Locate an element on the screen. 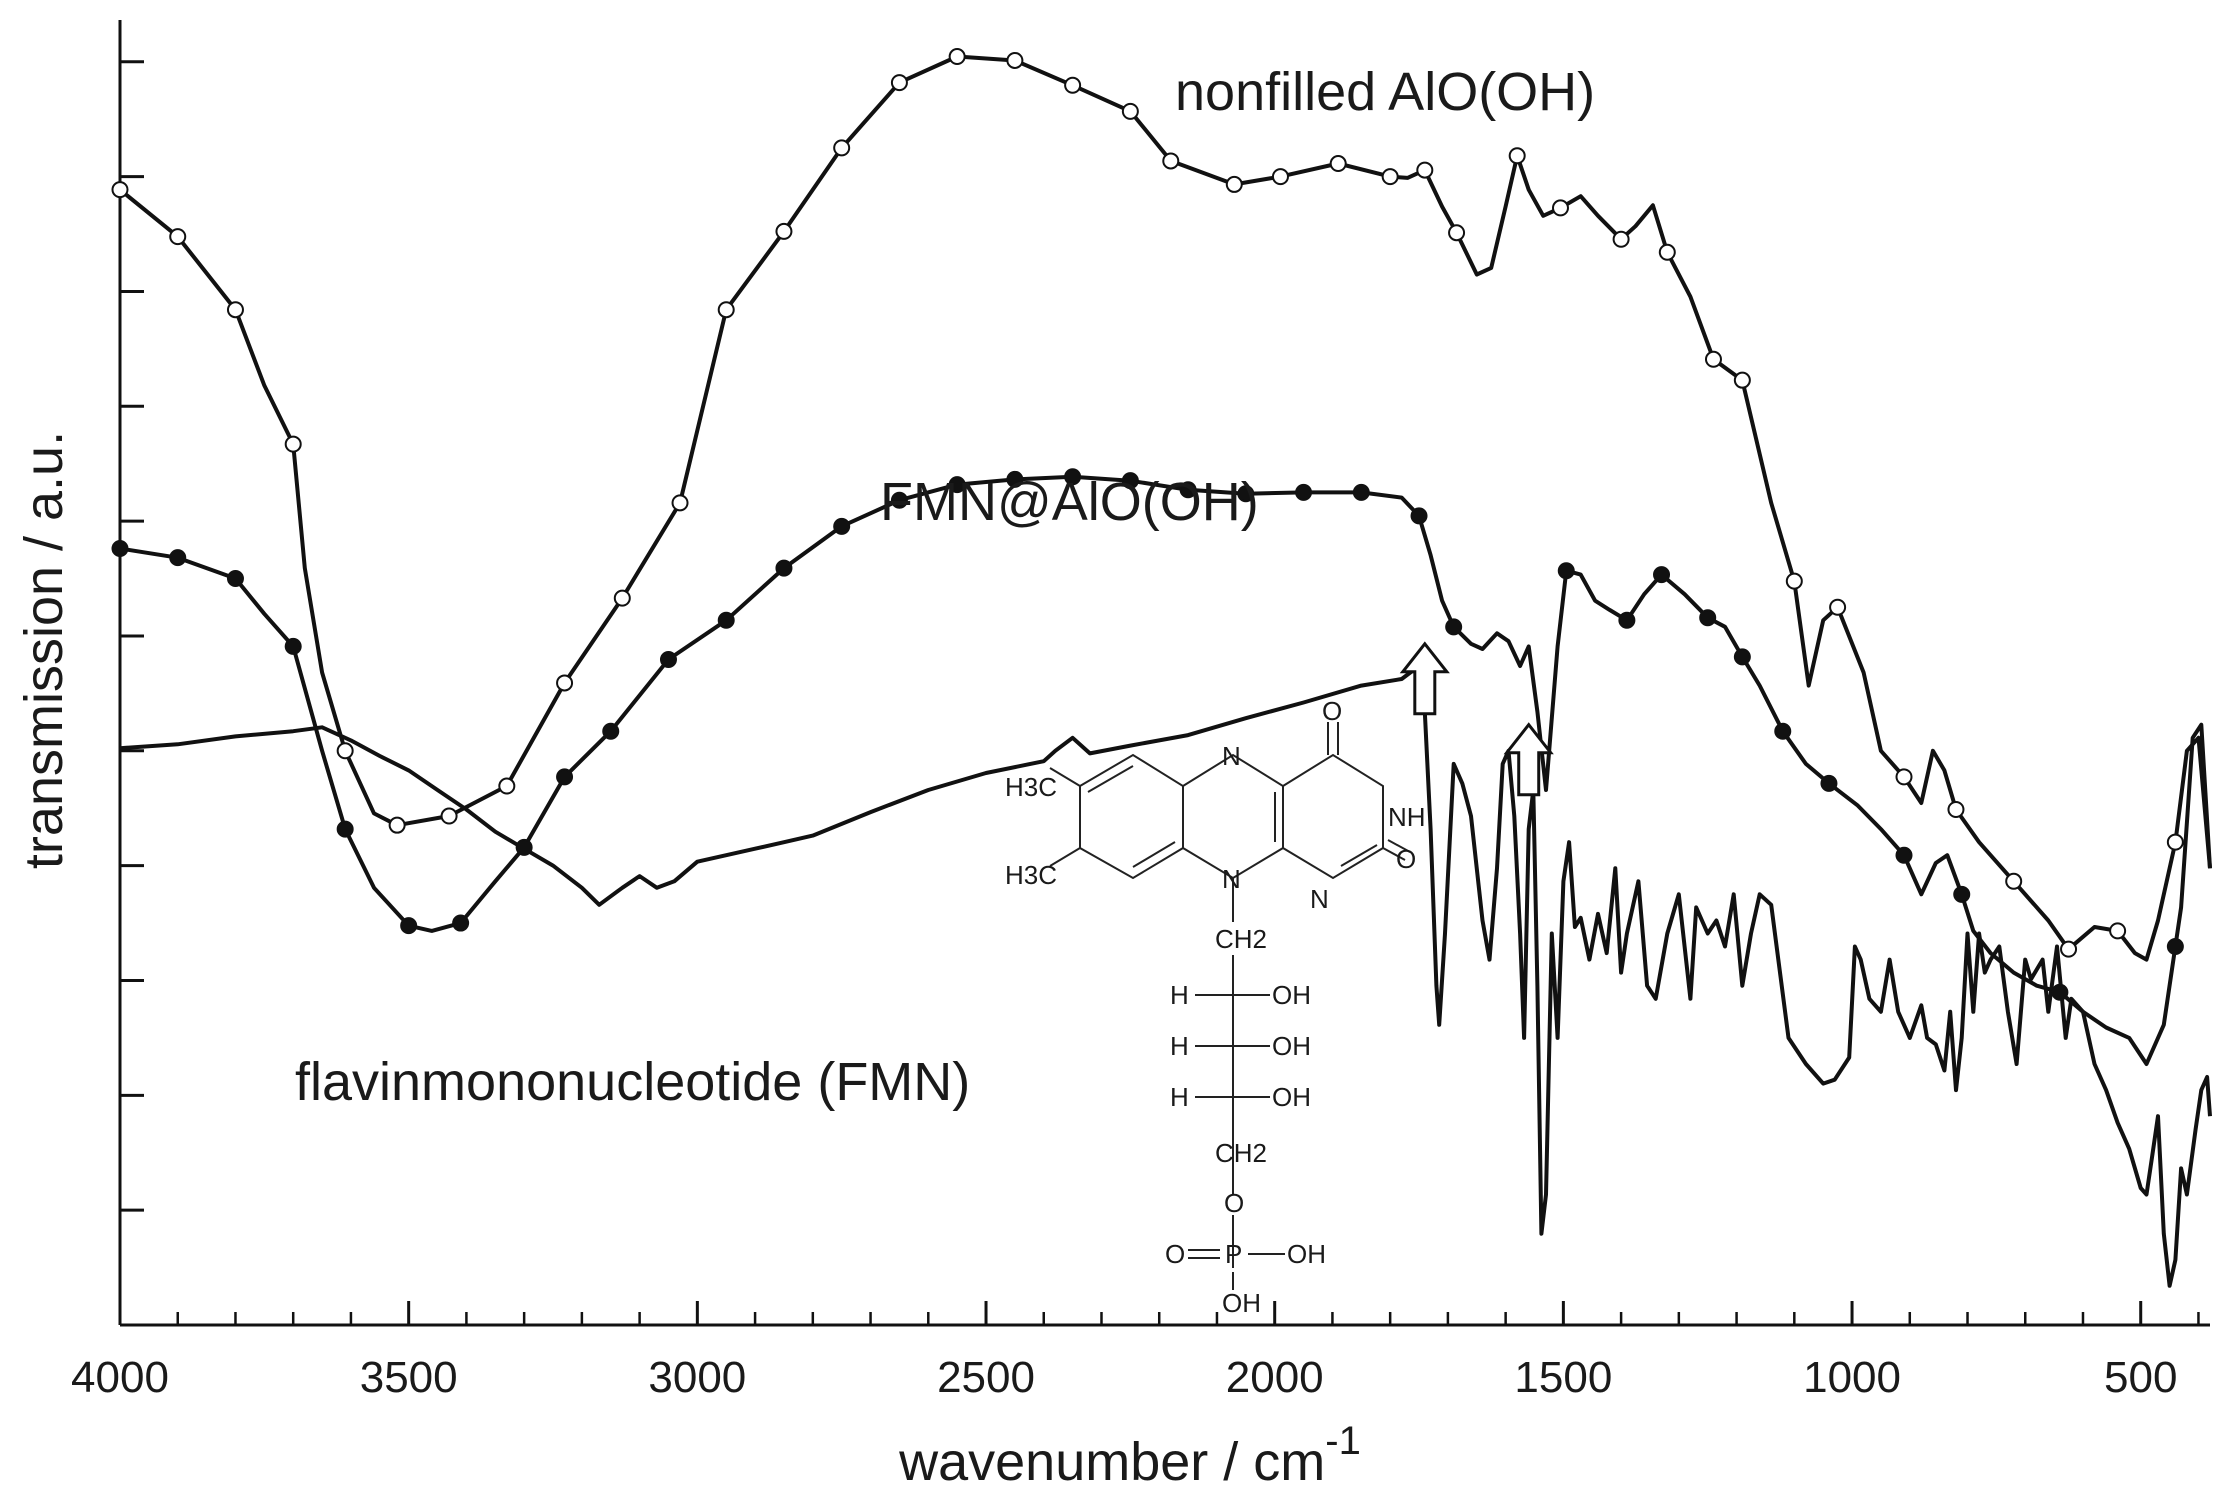 The height and width of the screenshot is (1495, 2224). series-label-nonfilled: nonfilled AlO(OH) is located at coordinates (1385, 92).